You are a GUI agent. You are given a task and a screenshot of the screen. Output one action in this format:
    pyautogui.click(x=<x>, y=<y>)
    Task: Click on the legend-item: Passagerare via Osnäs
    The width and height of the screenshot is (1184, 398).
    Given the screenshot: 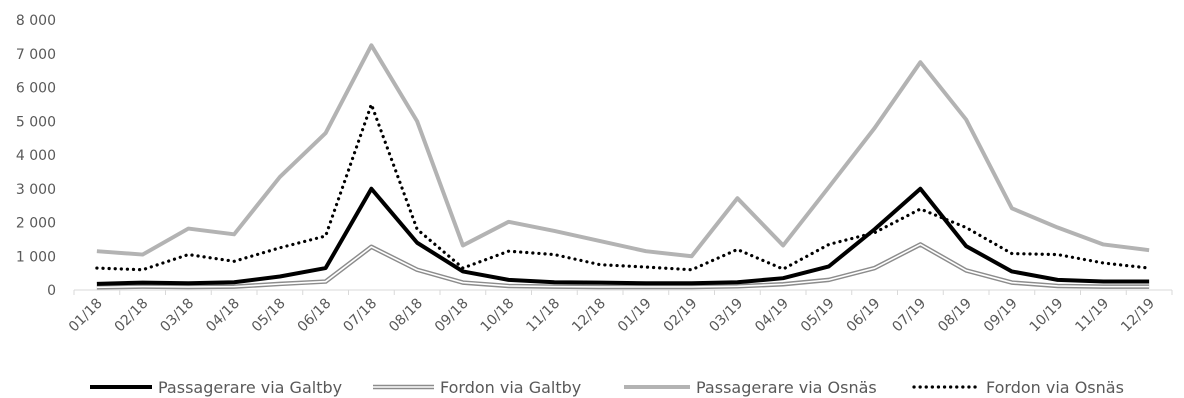 What is the action you would take?
    pyautogui.click(x=750, y=387)
    